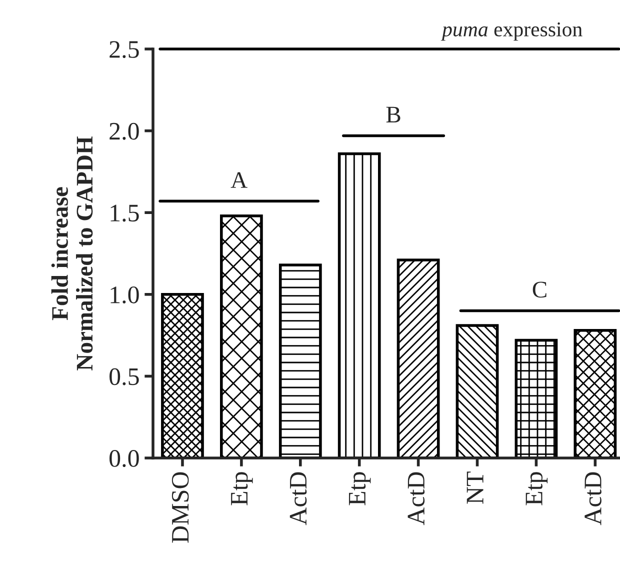 Image resolution: width=620 pixels, height=581 pixels. I want to click on y-tick-label: 1.0, so click(124, 295).